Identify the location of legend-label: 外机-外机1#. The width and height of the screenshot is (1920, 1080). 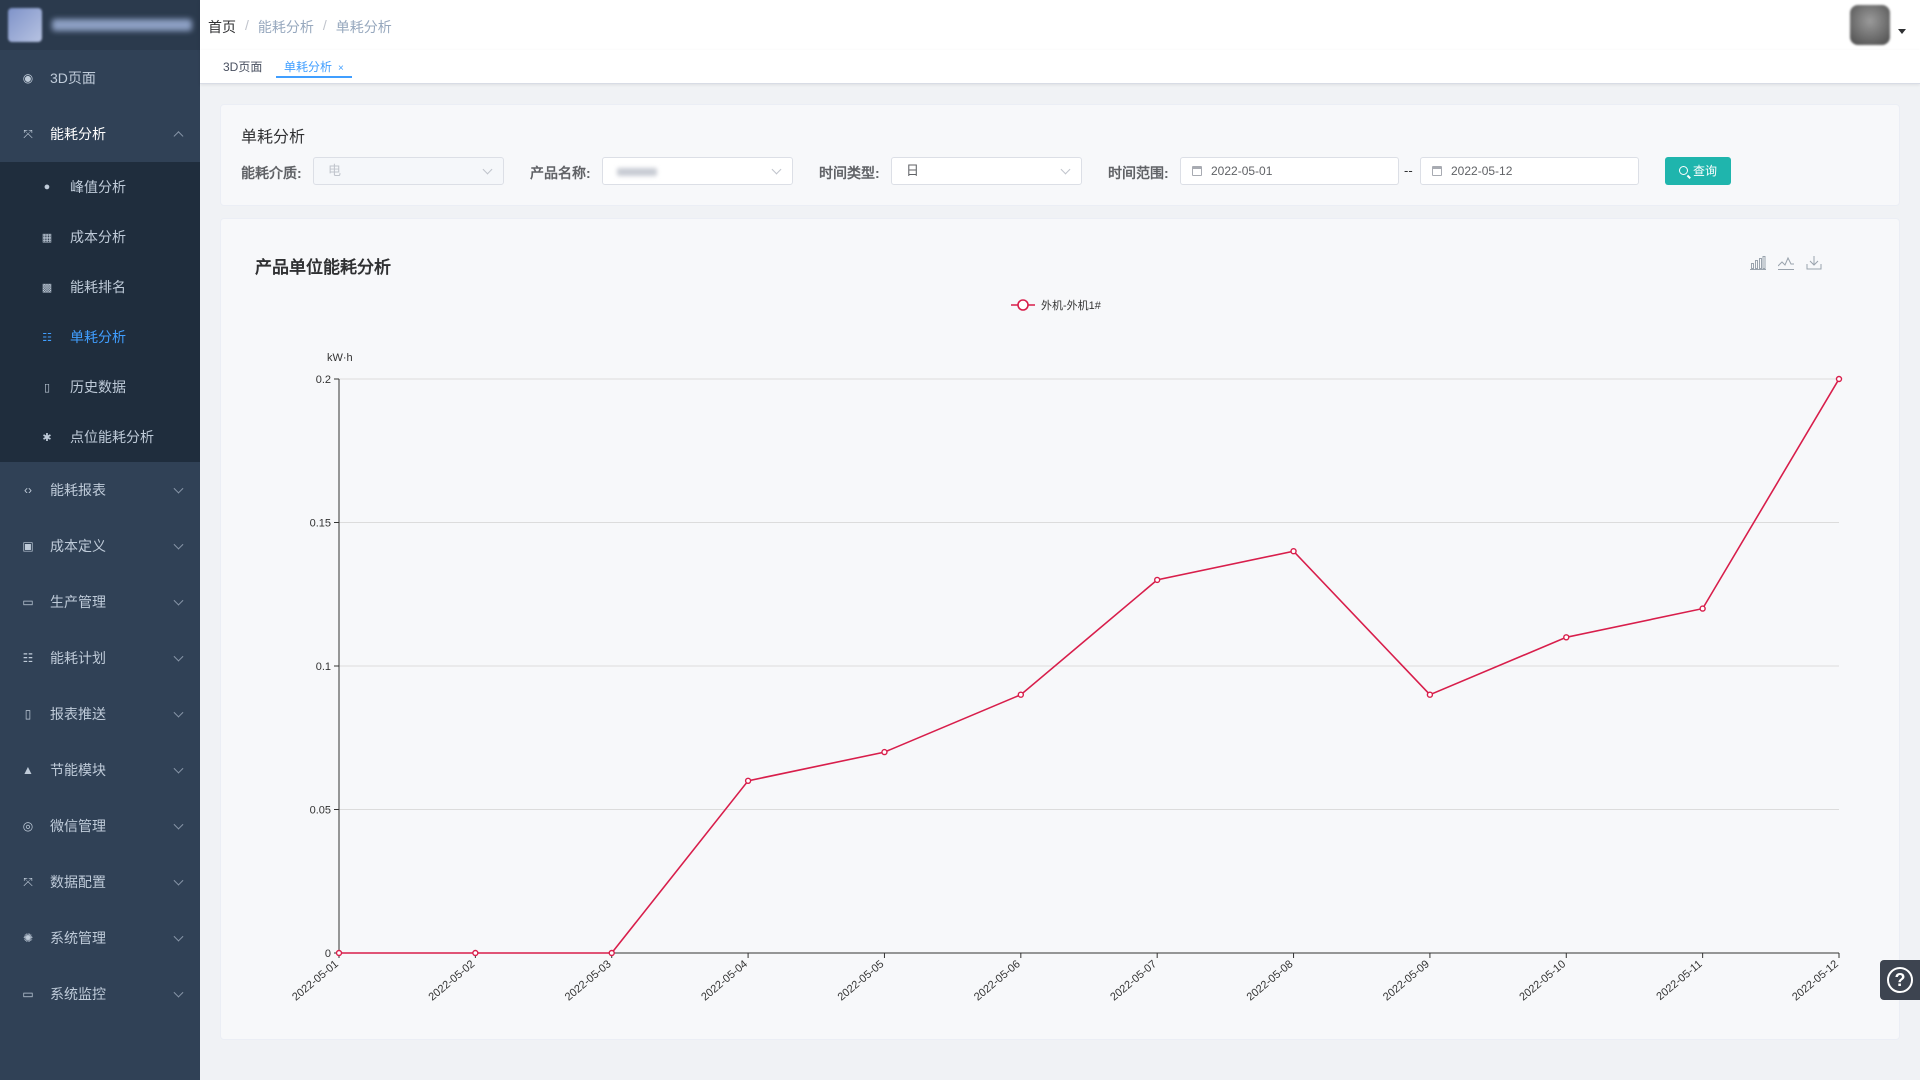
(1071, 305).